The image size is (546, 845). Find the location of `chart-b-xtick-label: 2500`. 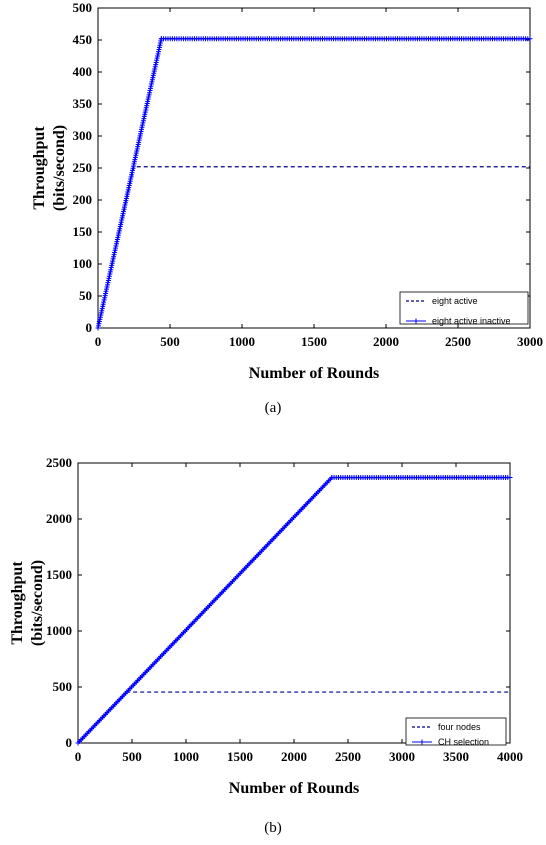

chart-b-xtick-label: 2500 is located at coordinates (348, 756).